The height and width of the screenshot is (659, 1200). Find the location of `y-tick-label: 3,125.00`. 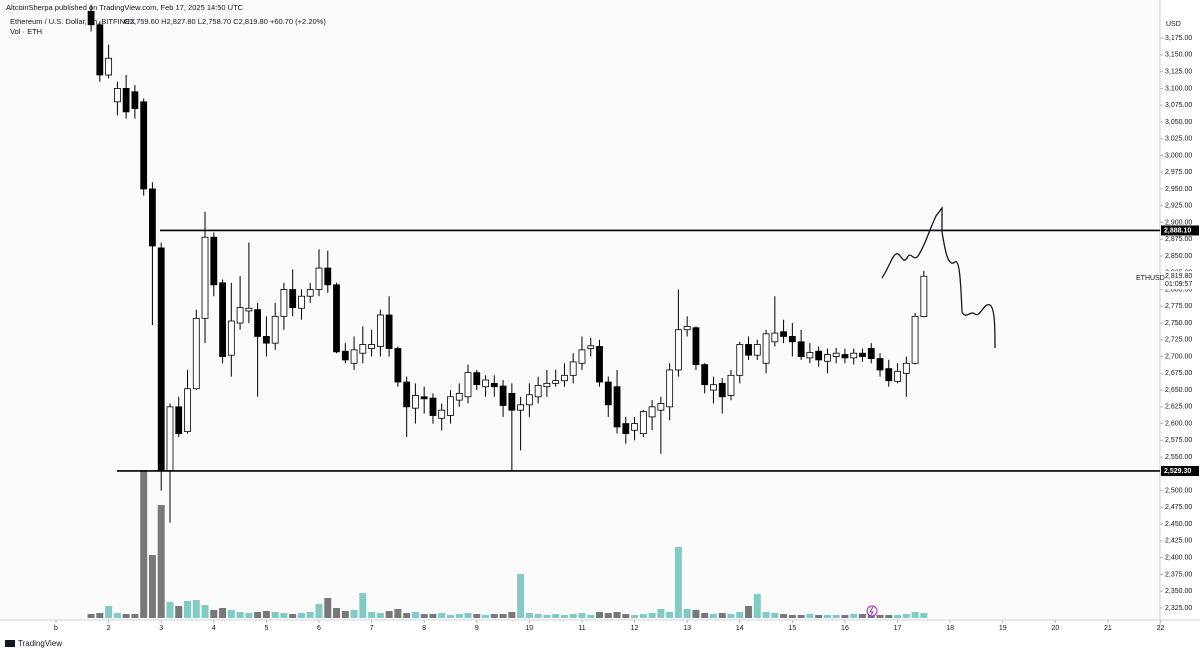

y-tick-label: 3,125.00 is located at coordinates (1178, 71).